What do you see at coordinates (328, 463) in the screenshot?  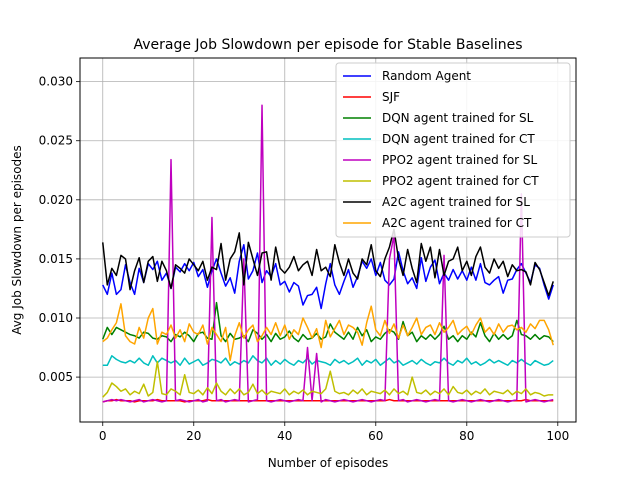 I see `x-axis-title: Number of episodes` at bounding box center [328, 463].